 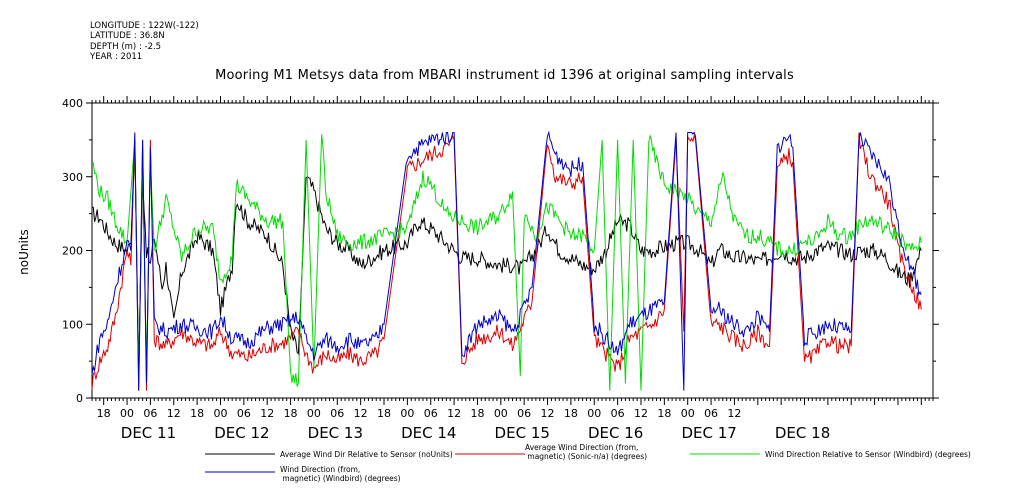 I want to click on y-tick-label: 300, so click(x=72, y=177).